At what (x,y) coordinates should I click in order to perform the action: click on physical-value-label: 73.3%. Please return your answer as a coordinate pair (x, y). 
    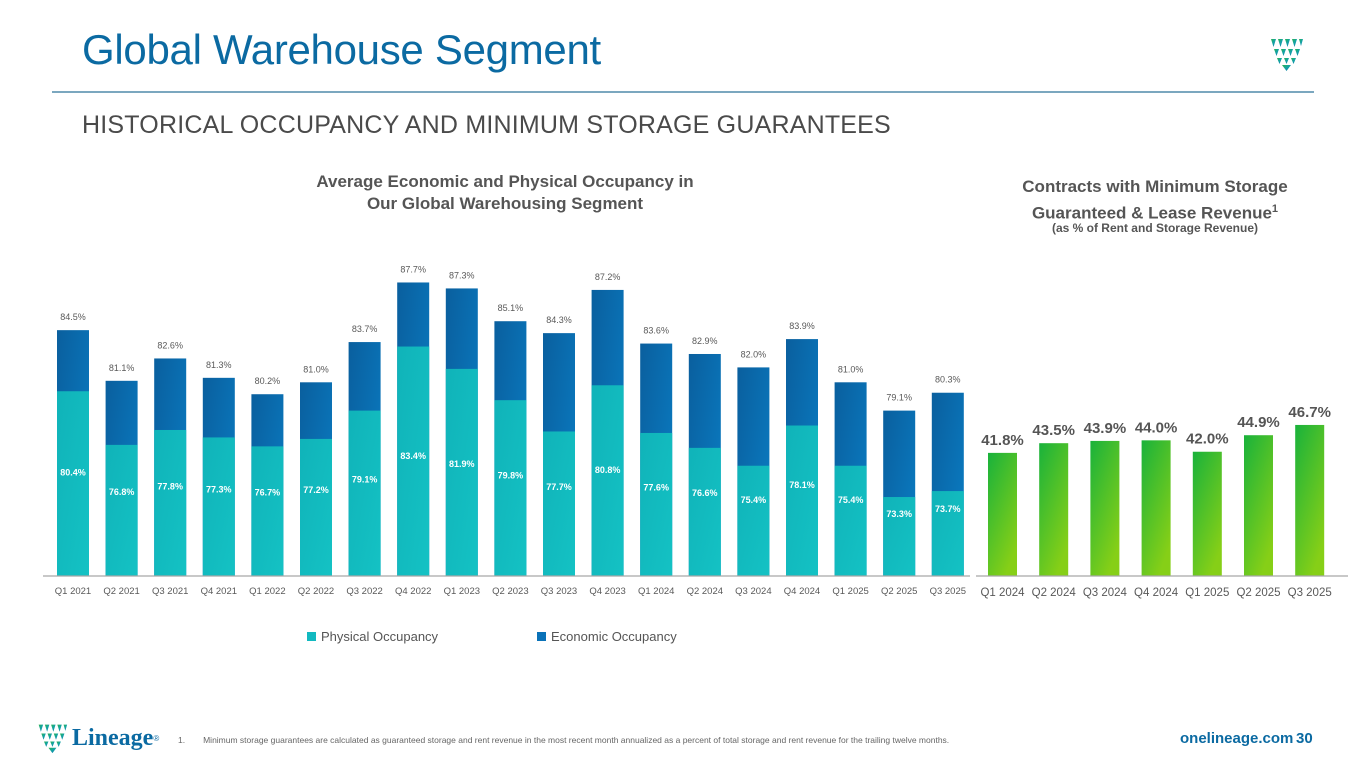
    Looking at the image, I should click on (899, 514).